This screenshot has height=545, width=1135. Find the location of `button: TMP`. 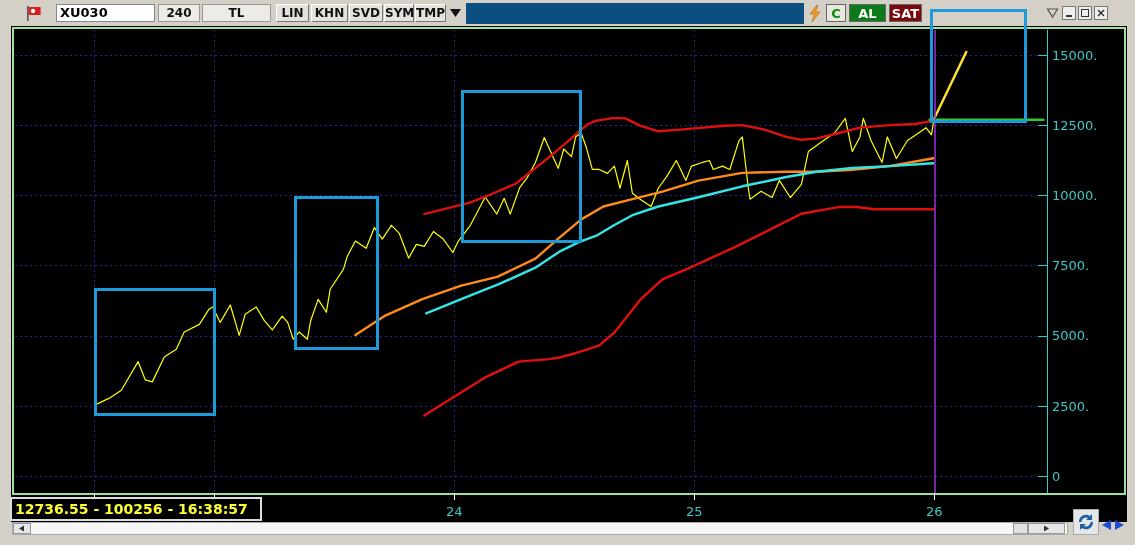

button: TMP is located at coordinates (430, 13).